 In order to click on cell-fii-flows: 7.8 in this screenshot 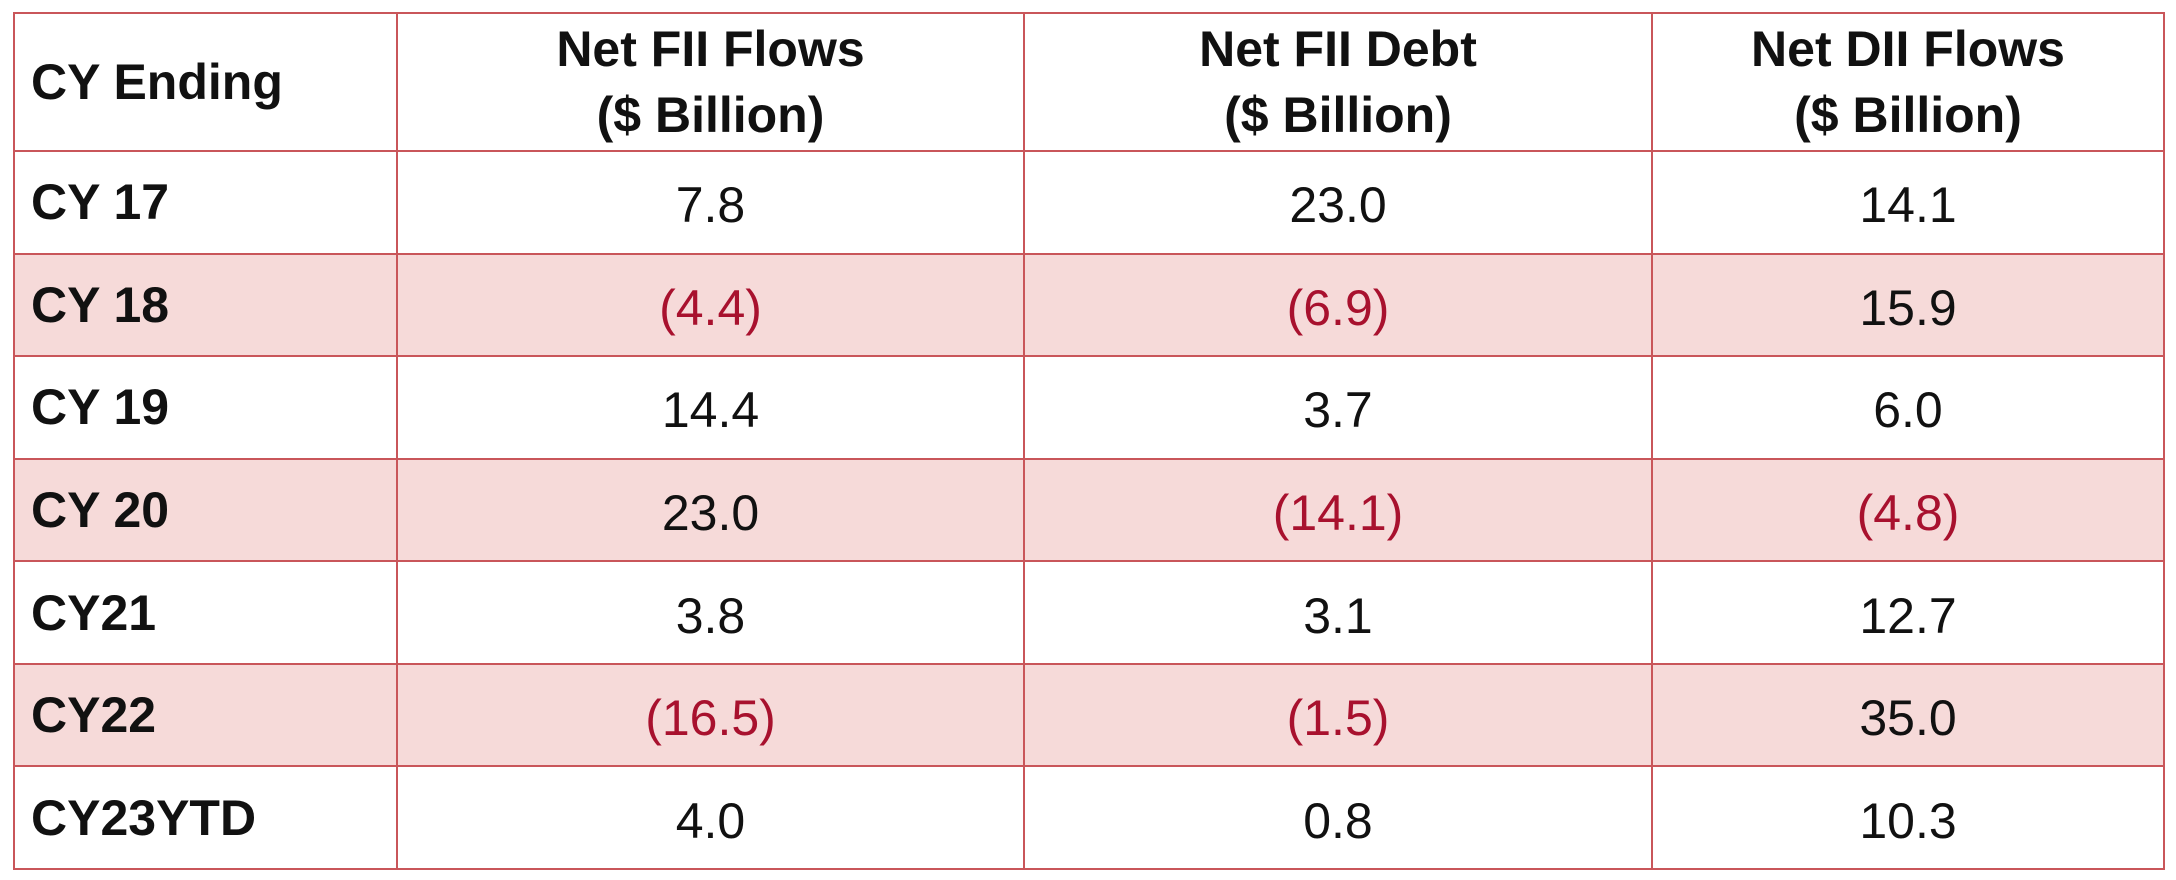, I will do `click(710, 202)`.